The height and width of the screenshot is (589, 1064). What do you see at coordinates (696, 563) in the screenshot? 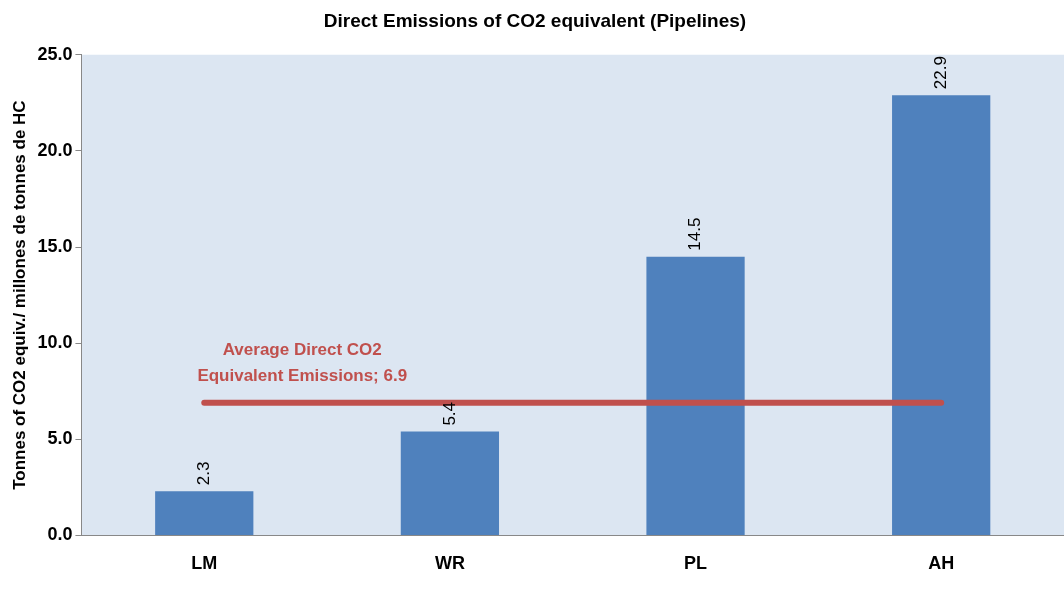
I see `x-tick-label: PL` at bounding box center [696, 563].